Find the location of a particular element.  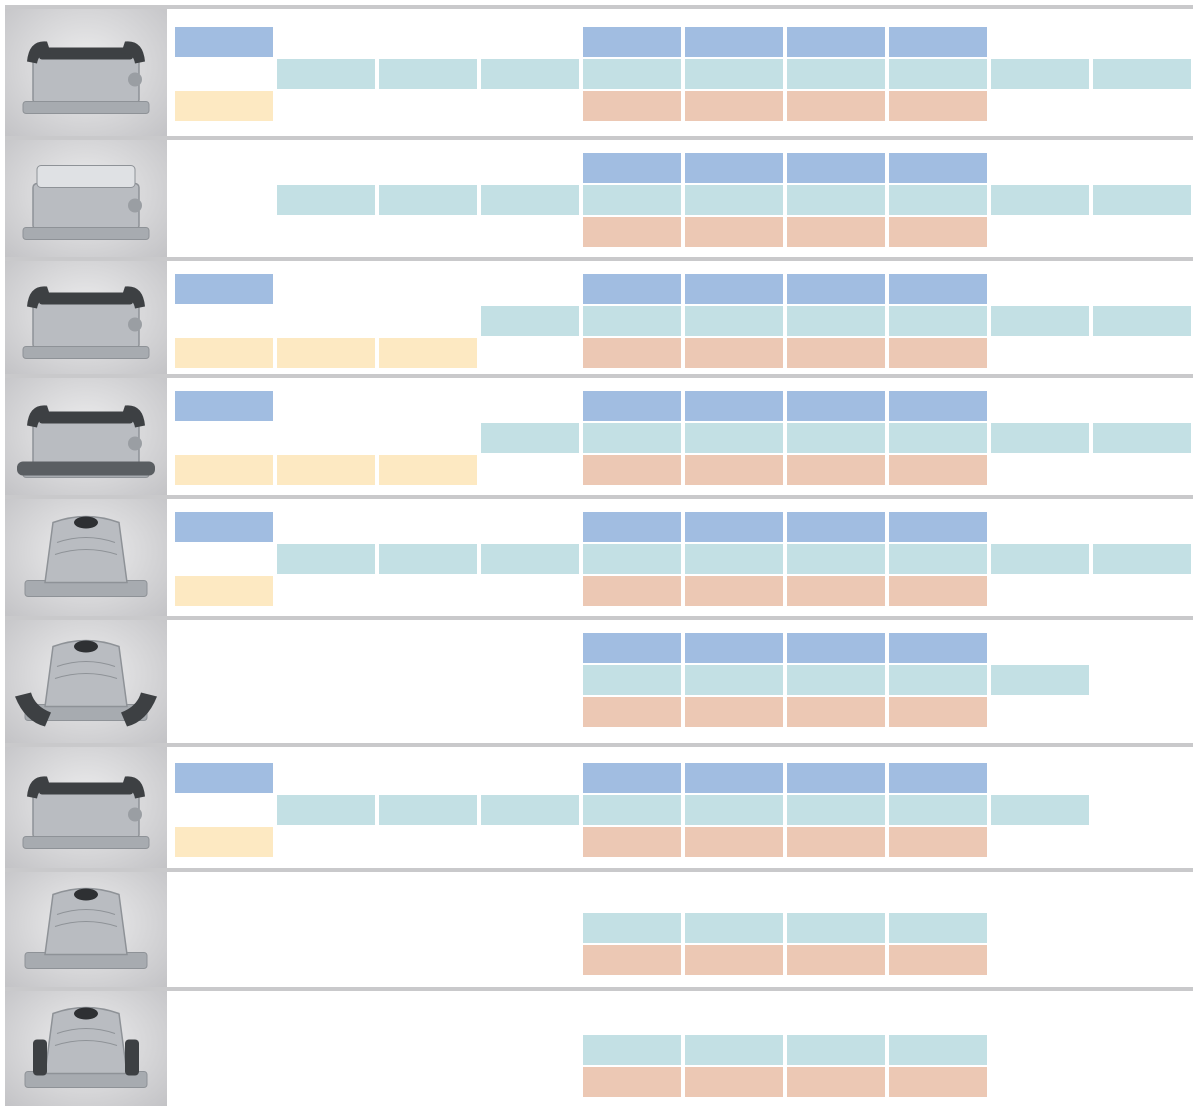

hood-with-levers-icon is located at coordinates (86, 683).